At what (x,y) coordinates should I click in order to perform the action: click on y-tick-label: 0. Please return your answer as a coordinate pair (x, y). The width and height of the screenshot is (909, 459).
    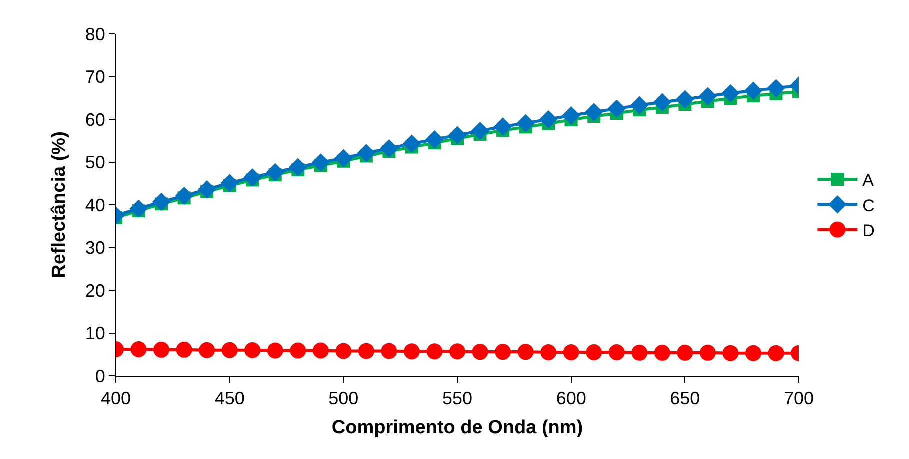
    Looking at the image, I should click on (100, 376).